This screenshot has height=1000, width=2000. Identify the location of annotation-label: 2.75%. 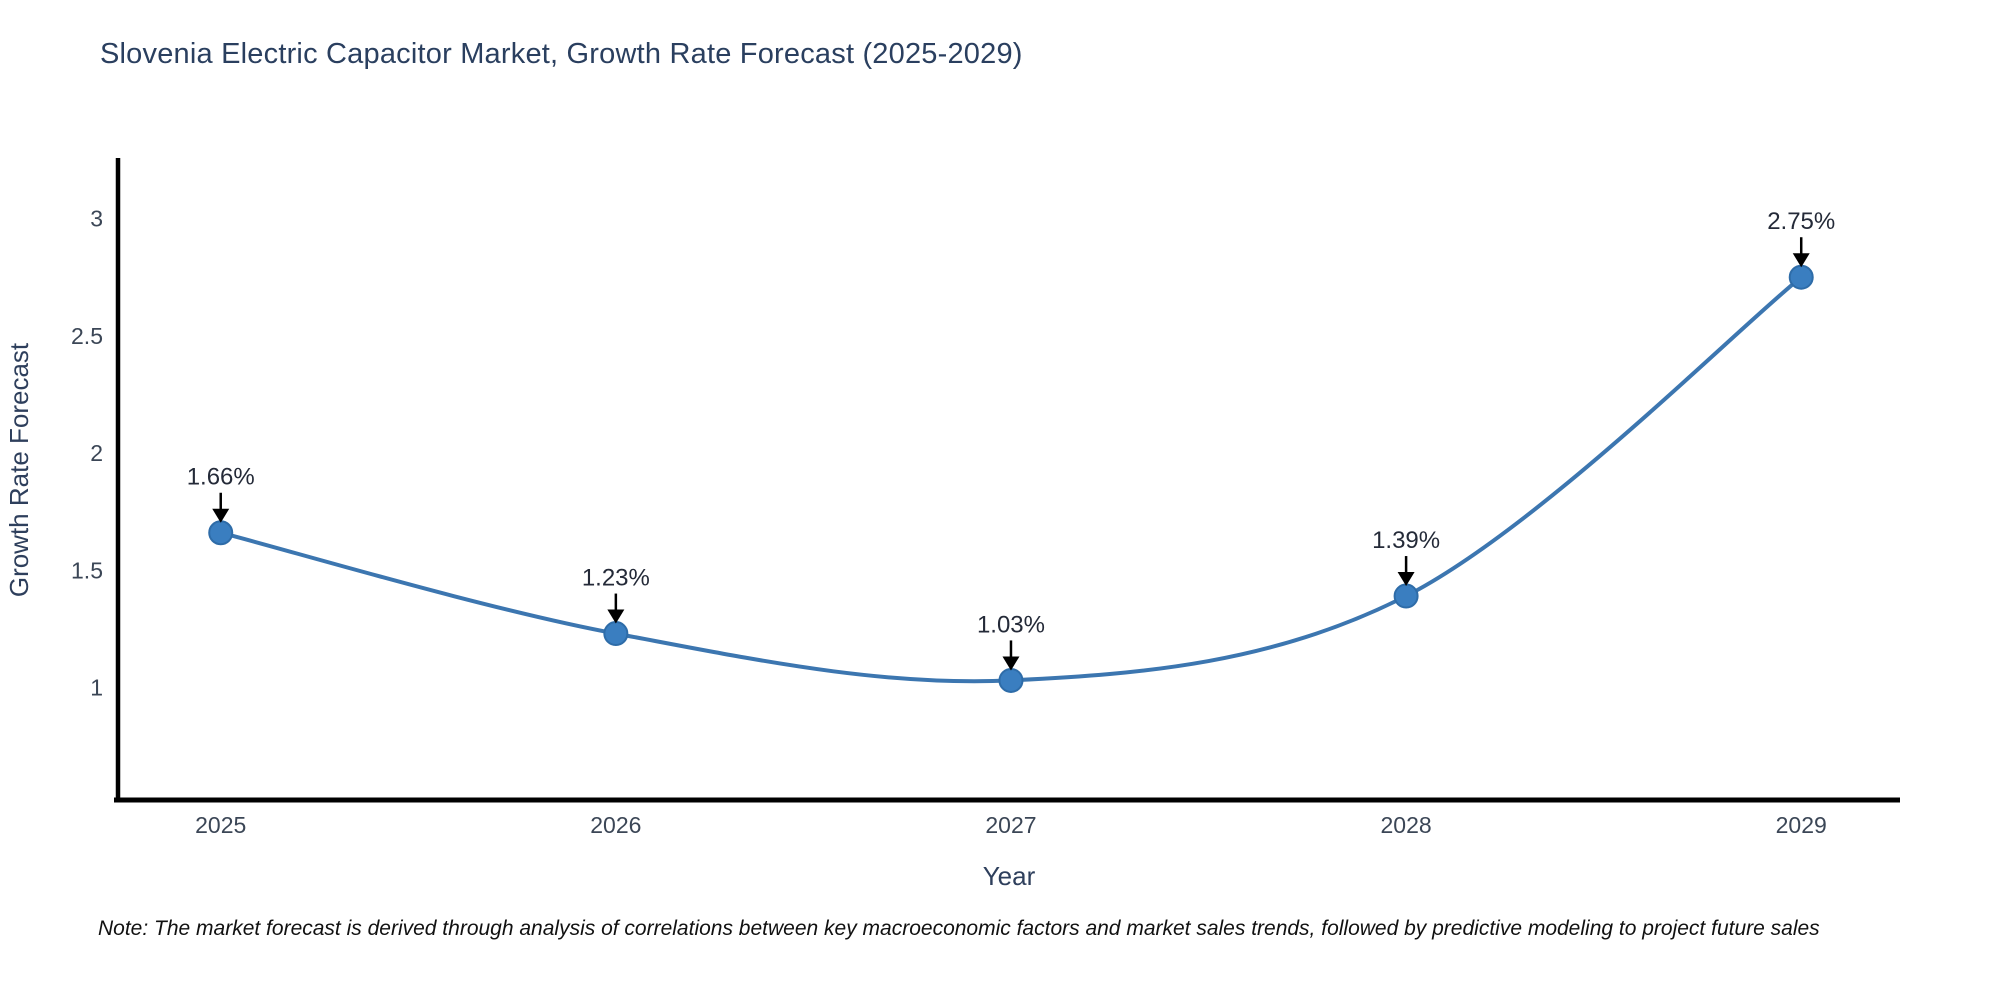
(1801, 221).